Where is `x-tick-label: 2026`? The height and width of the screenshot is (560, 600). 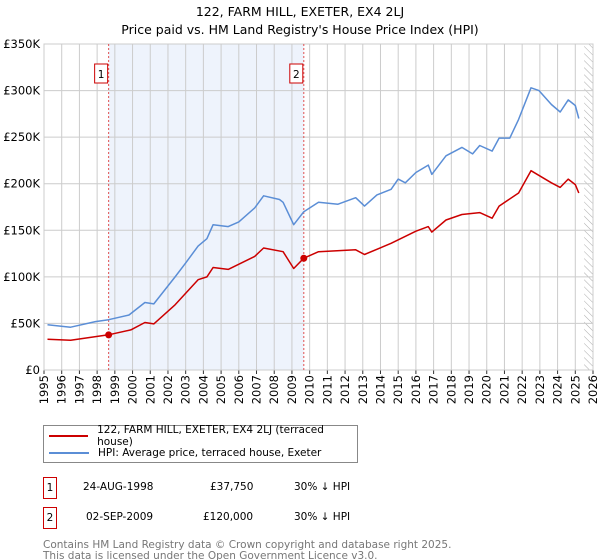
x-tick-label: 2026 is located at coordinates (593, 389).